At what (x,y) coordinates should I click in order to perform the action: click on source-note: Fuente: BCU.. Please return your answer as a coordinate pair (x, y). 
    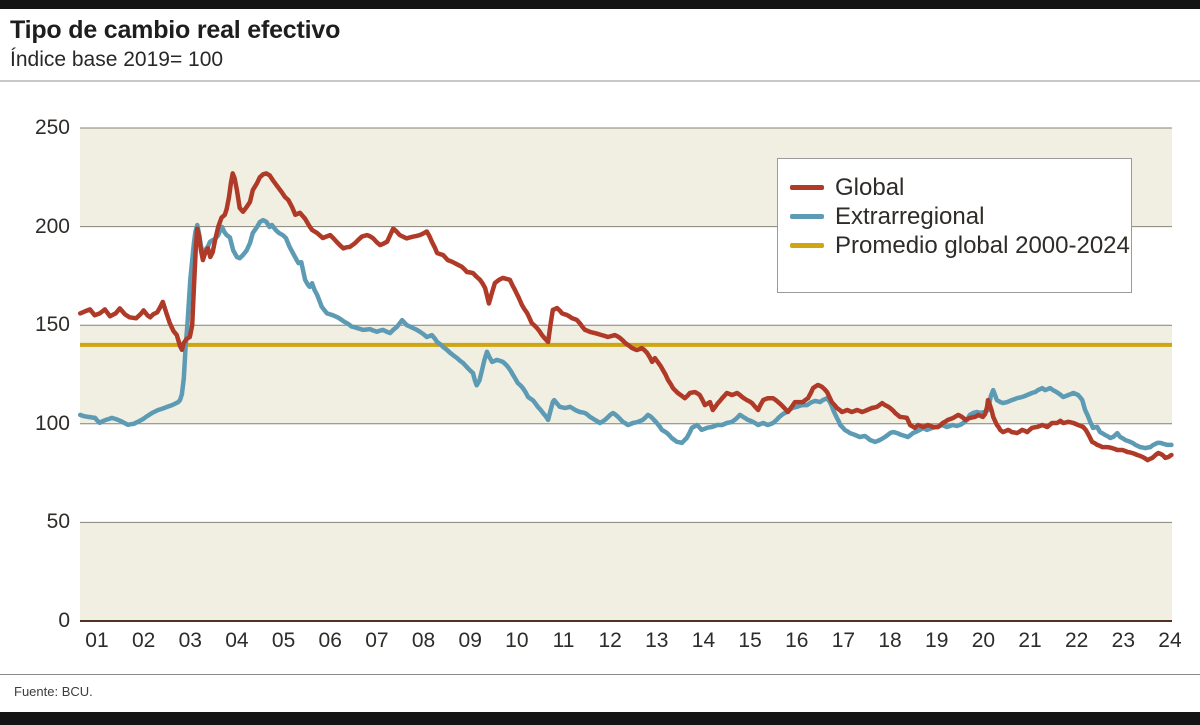
    Looking at the image, I should click on (53, 691).